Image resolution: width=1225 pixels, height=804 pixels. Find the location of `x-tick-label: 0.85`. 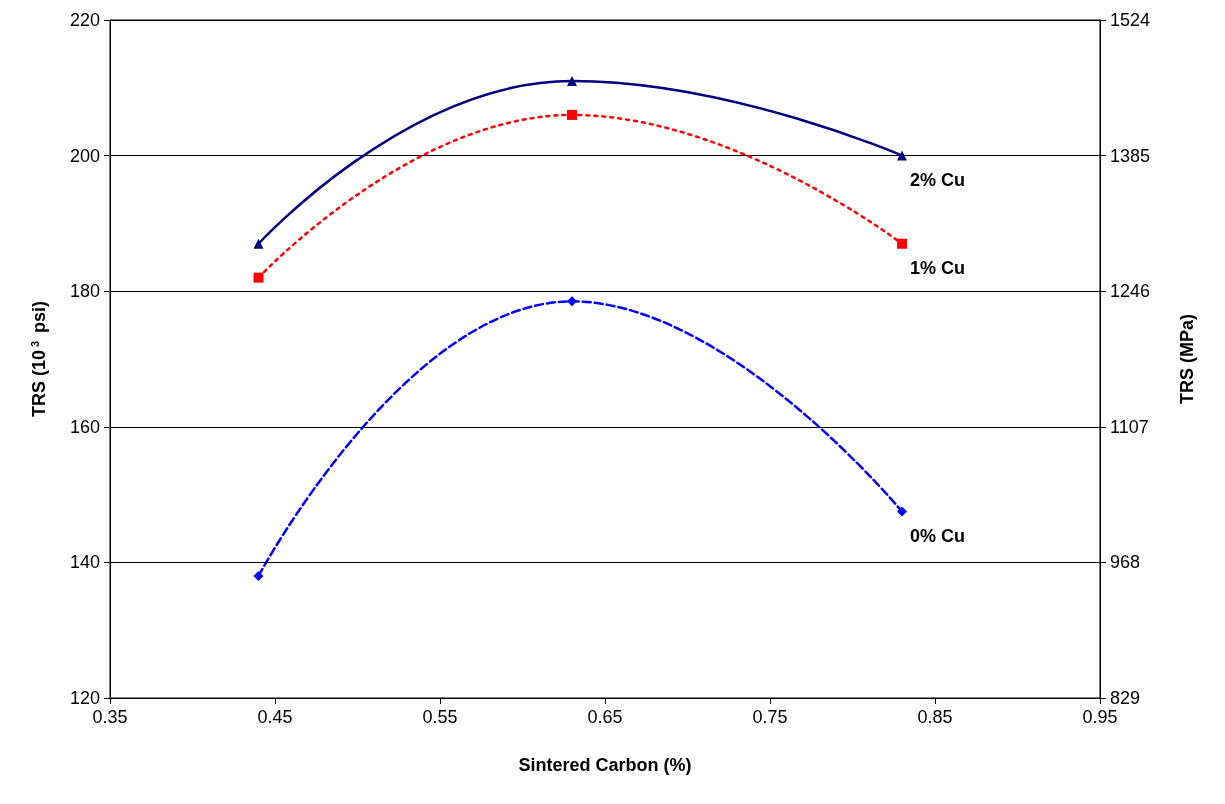

x-tick-label: 0.85 is located at coordinates (935, 717).